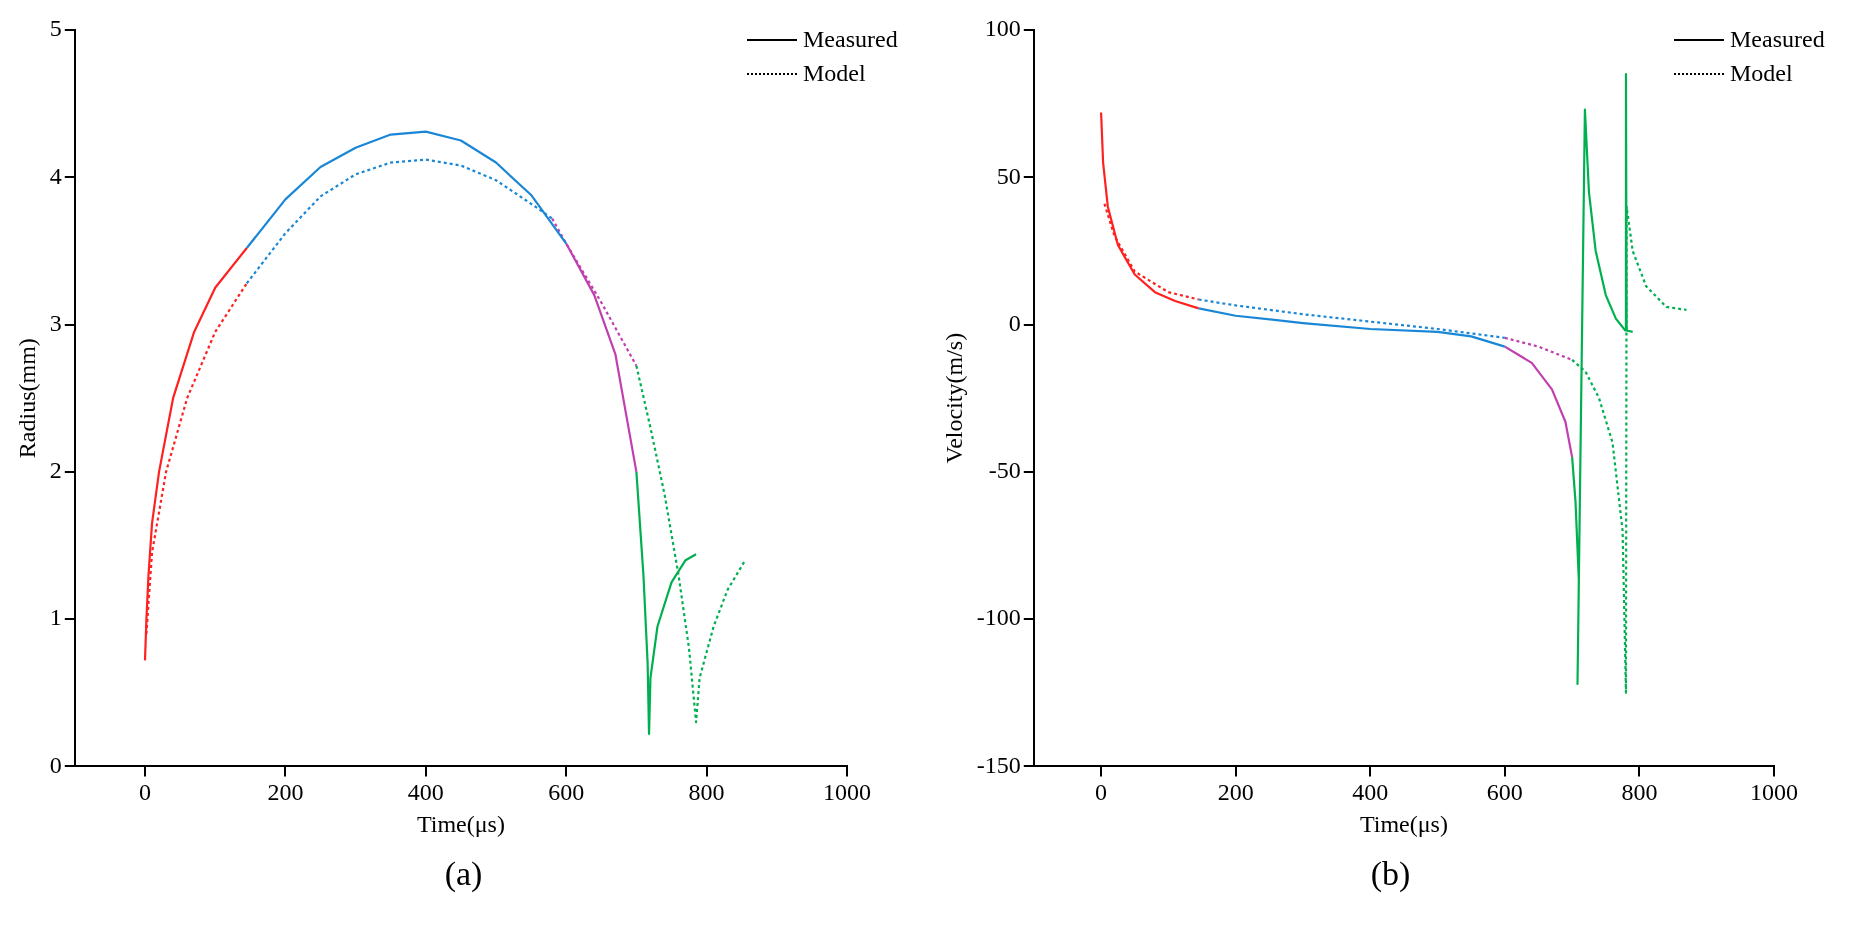 This screenshot has height=944, width=1854. Describe the element at coordinates (26, 398) in the screenshot. I see `y-axis-title: Radius(mm)` at that location.